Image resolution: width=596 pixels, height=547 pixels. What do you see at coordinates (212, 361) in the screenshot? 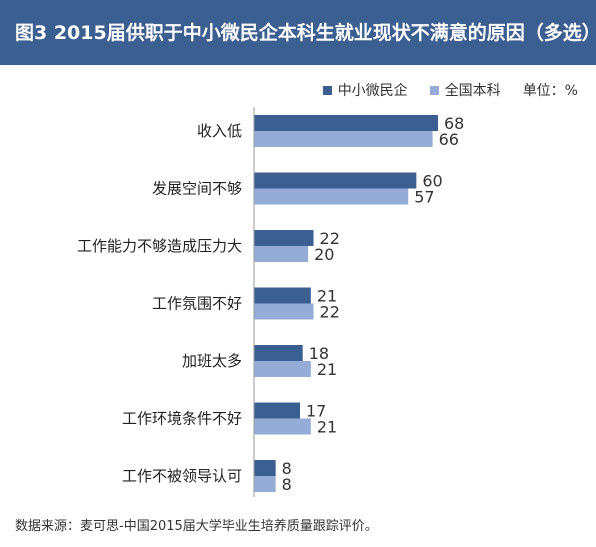
I see `category-label: 加班太多` at bounding box center [212, 361].